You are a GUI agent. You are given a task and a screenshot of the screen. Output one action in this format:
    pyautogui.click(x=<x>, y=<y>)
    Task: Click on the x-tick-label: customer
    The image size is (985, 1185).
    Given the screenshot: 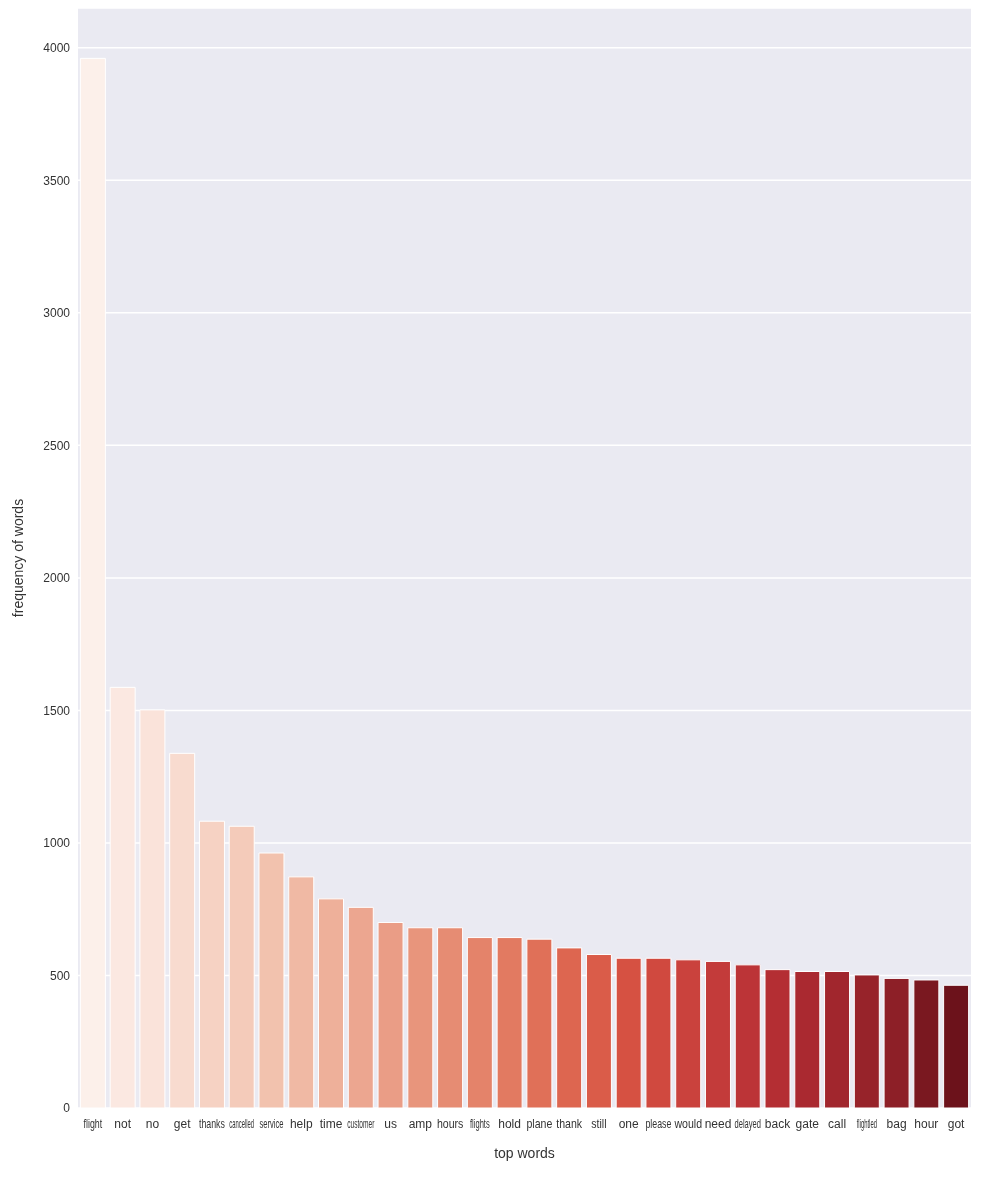 What is the action you would take?
    pyautogui.click(x=361, y=1123)
    